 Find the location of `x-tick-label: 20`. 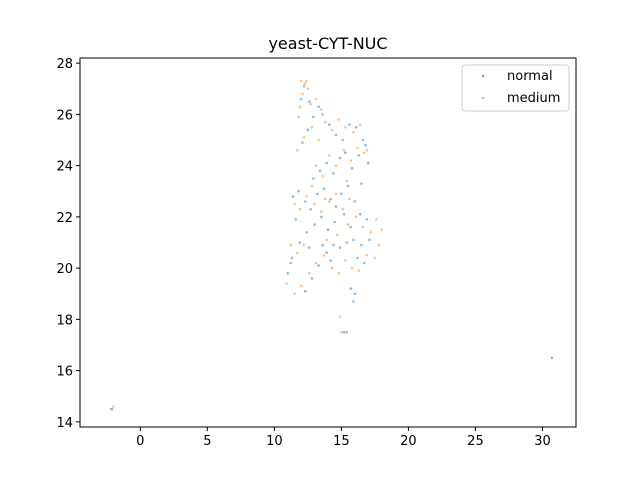

x-tick-label: 20 is located at coordinates (408, 441).